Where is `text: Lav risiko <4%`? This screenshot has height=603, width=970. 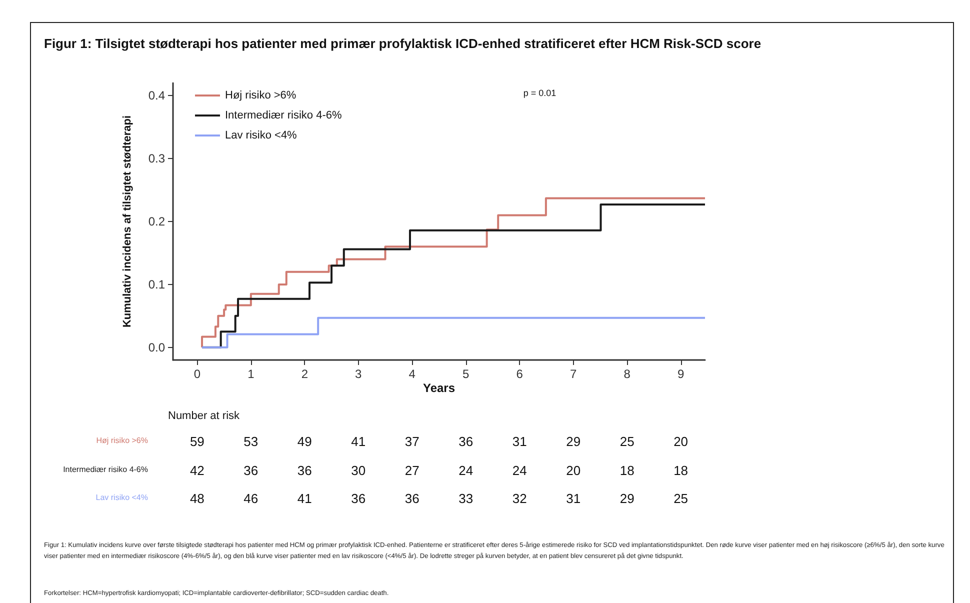
text: Lav risiko <4% is located at coordinates (122, 497).